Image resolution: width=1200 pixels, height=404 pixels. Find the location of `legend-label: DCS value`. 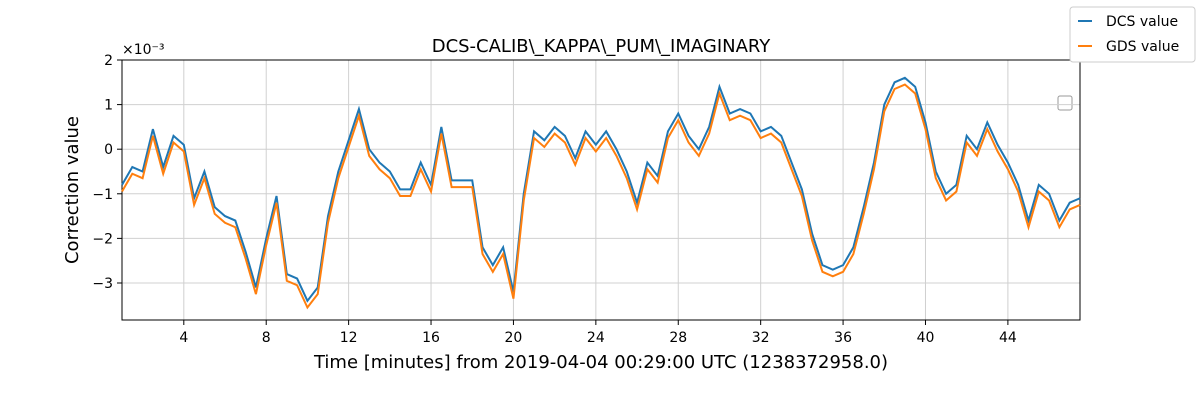

legend-label: DCS value is located at coordinates (1142, 22).